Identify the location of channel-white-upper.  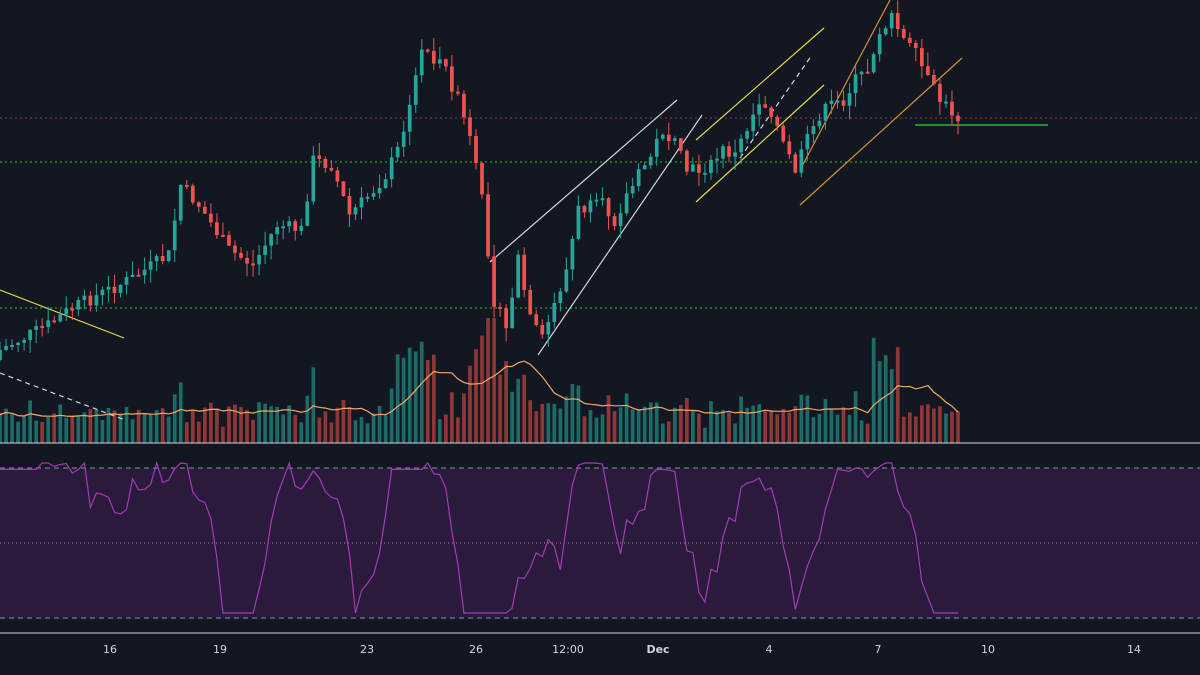
(583, 181).